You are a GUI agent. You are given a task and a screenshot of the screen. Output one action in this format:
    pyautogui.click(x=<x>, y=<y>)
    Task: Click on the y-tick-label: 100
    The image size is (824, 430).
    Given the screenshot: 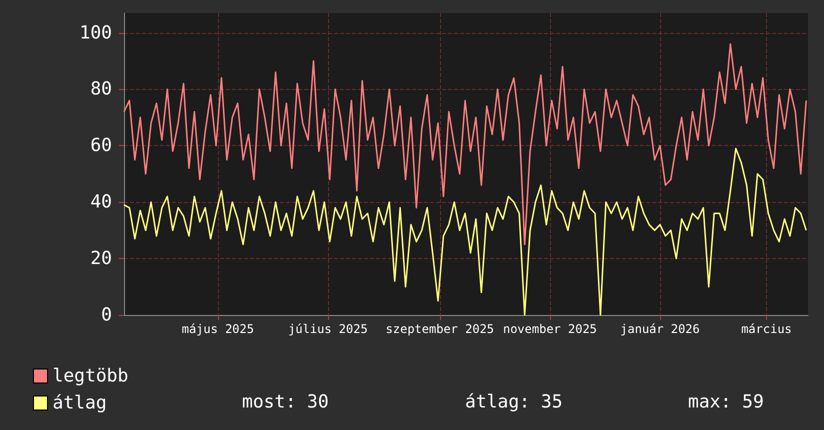 What is the action you would take?
    pyautogui.click(x=95, y=33)
    